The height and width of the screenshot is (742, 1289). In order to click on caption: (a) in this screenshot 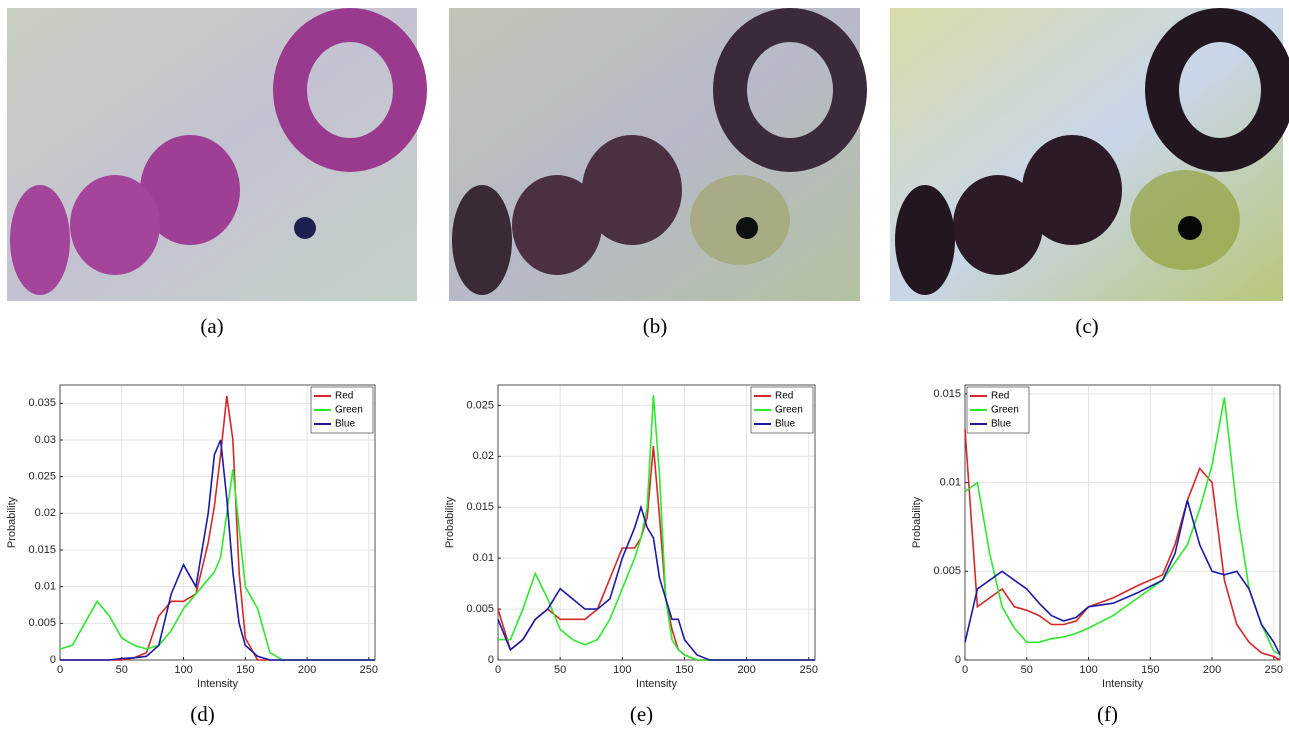, I will do `click(211, 326)`.